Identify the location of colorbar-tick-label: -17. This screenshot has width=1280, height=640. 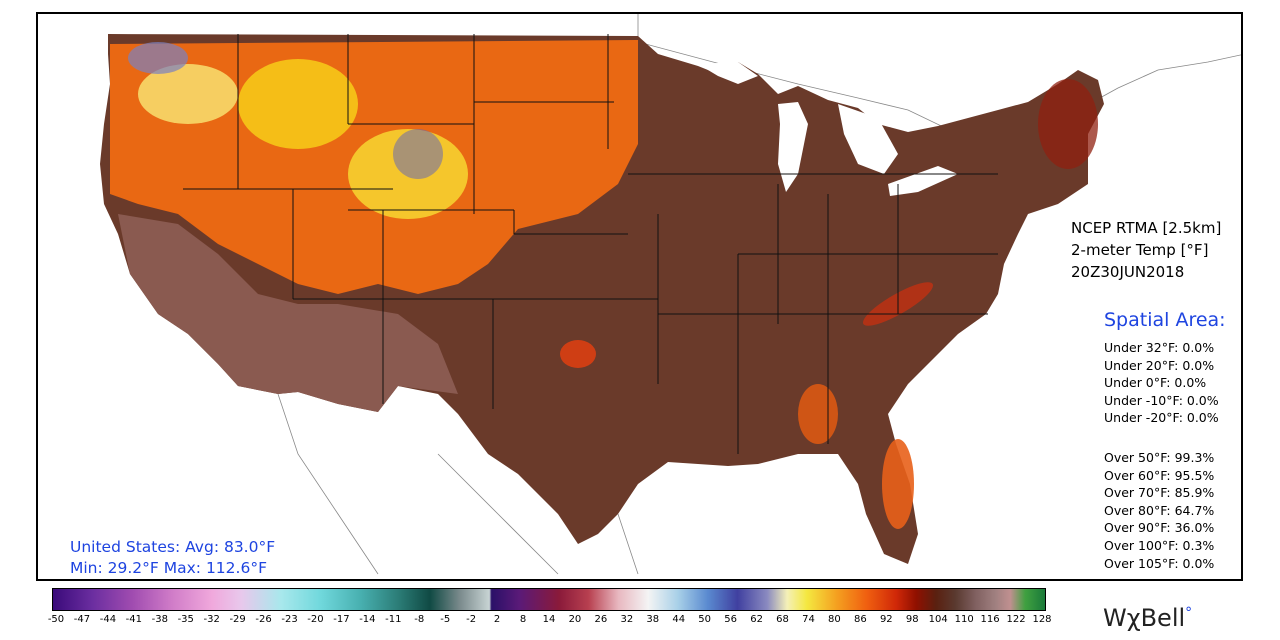
(341, 619).